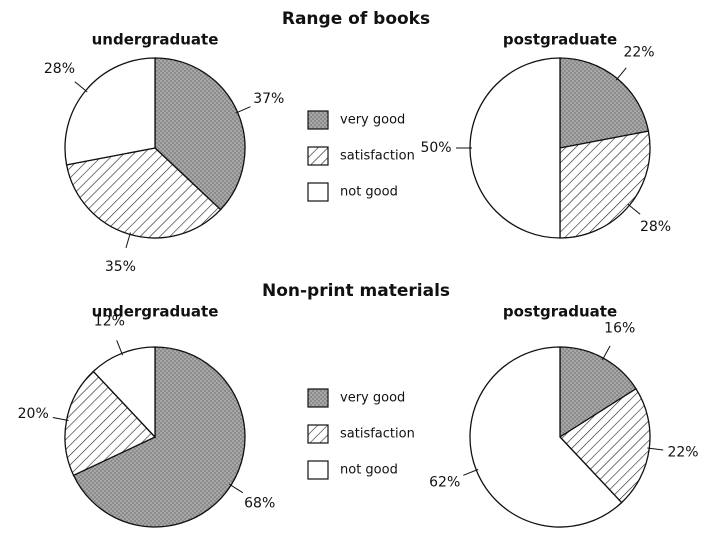 This screenshot has width=712, height=538. I want to click on section-title: Range of books, so click(356, 19).